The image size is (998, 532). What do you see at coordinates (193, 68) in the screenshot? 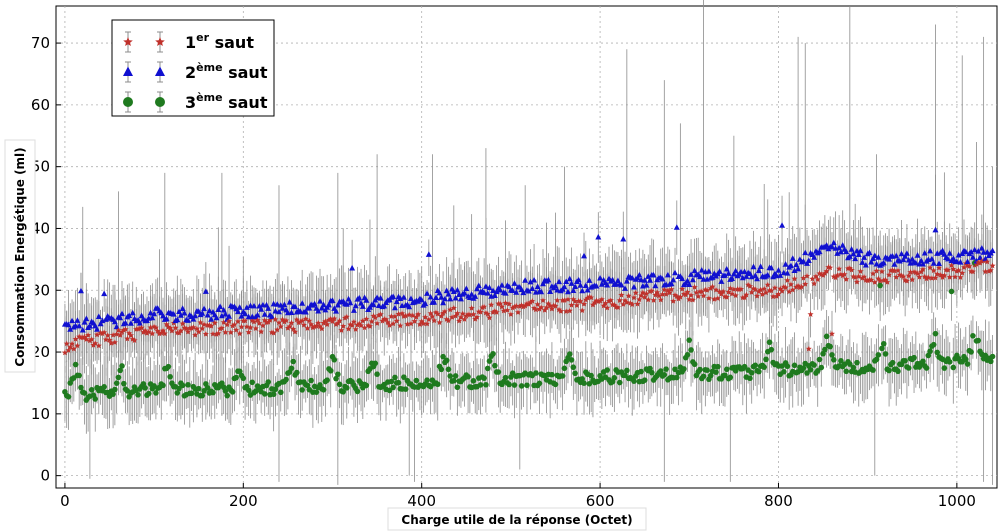
I see `legend-box` at bounding box center [193, 68].